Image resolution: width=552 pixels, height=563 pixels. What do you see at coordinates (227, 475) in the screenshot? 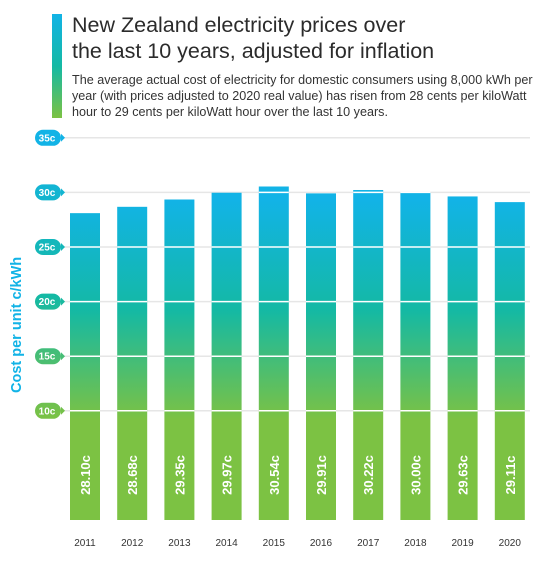
I see `bar-value-label: 29.97c` at bounding box center [227, 475].